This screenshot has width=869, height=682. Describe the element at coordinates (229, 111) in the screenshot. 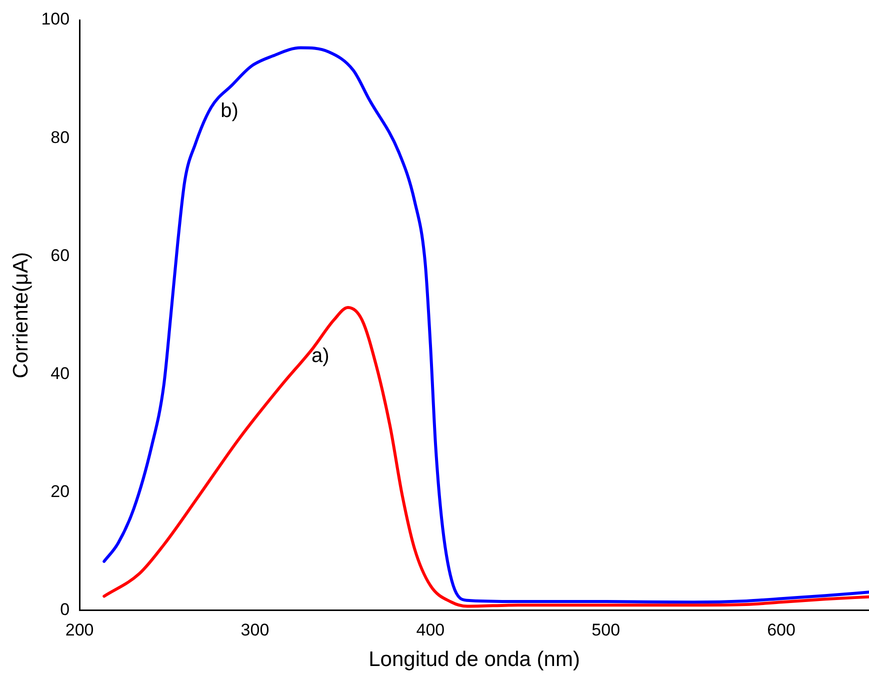

I see `annotation: b)` at that location.